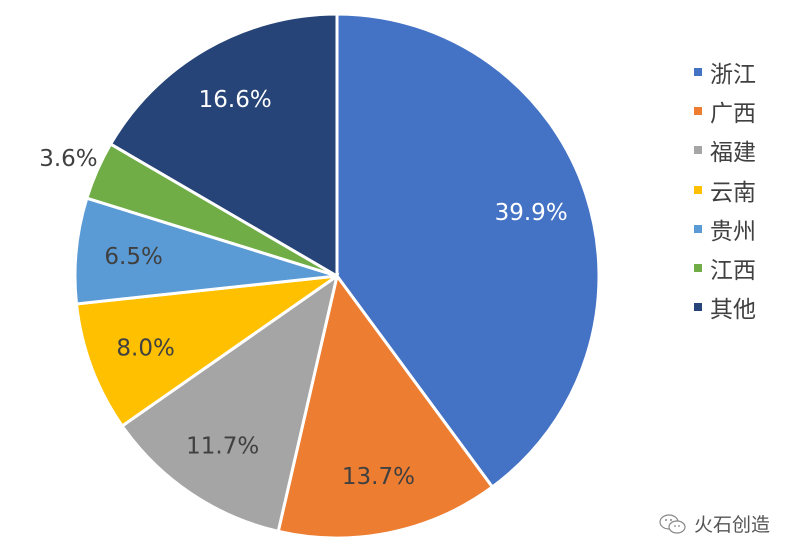 Image resolution: width=796 pixels, height=556 pixels. What do you see at coordinates (733, 153) in the screenshot?
I see `legend-label: 福建` at bounding box center [733, 153].